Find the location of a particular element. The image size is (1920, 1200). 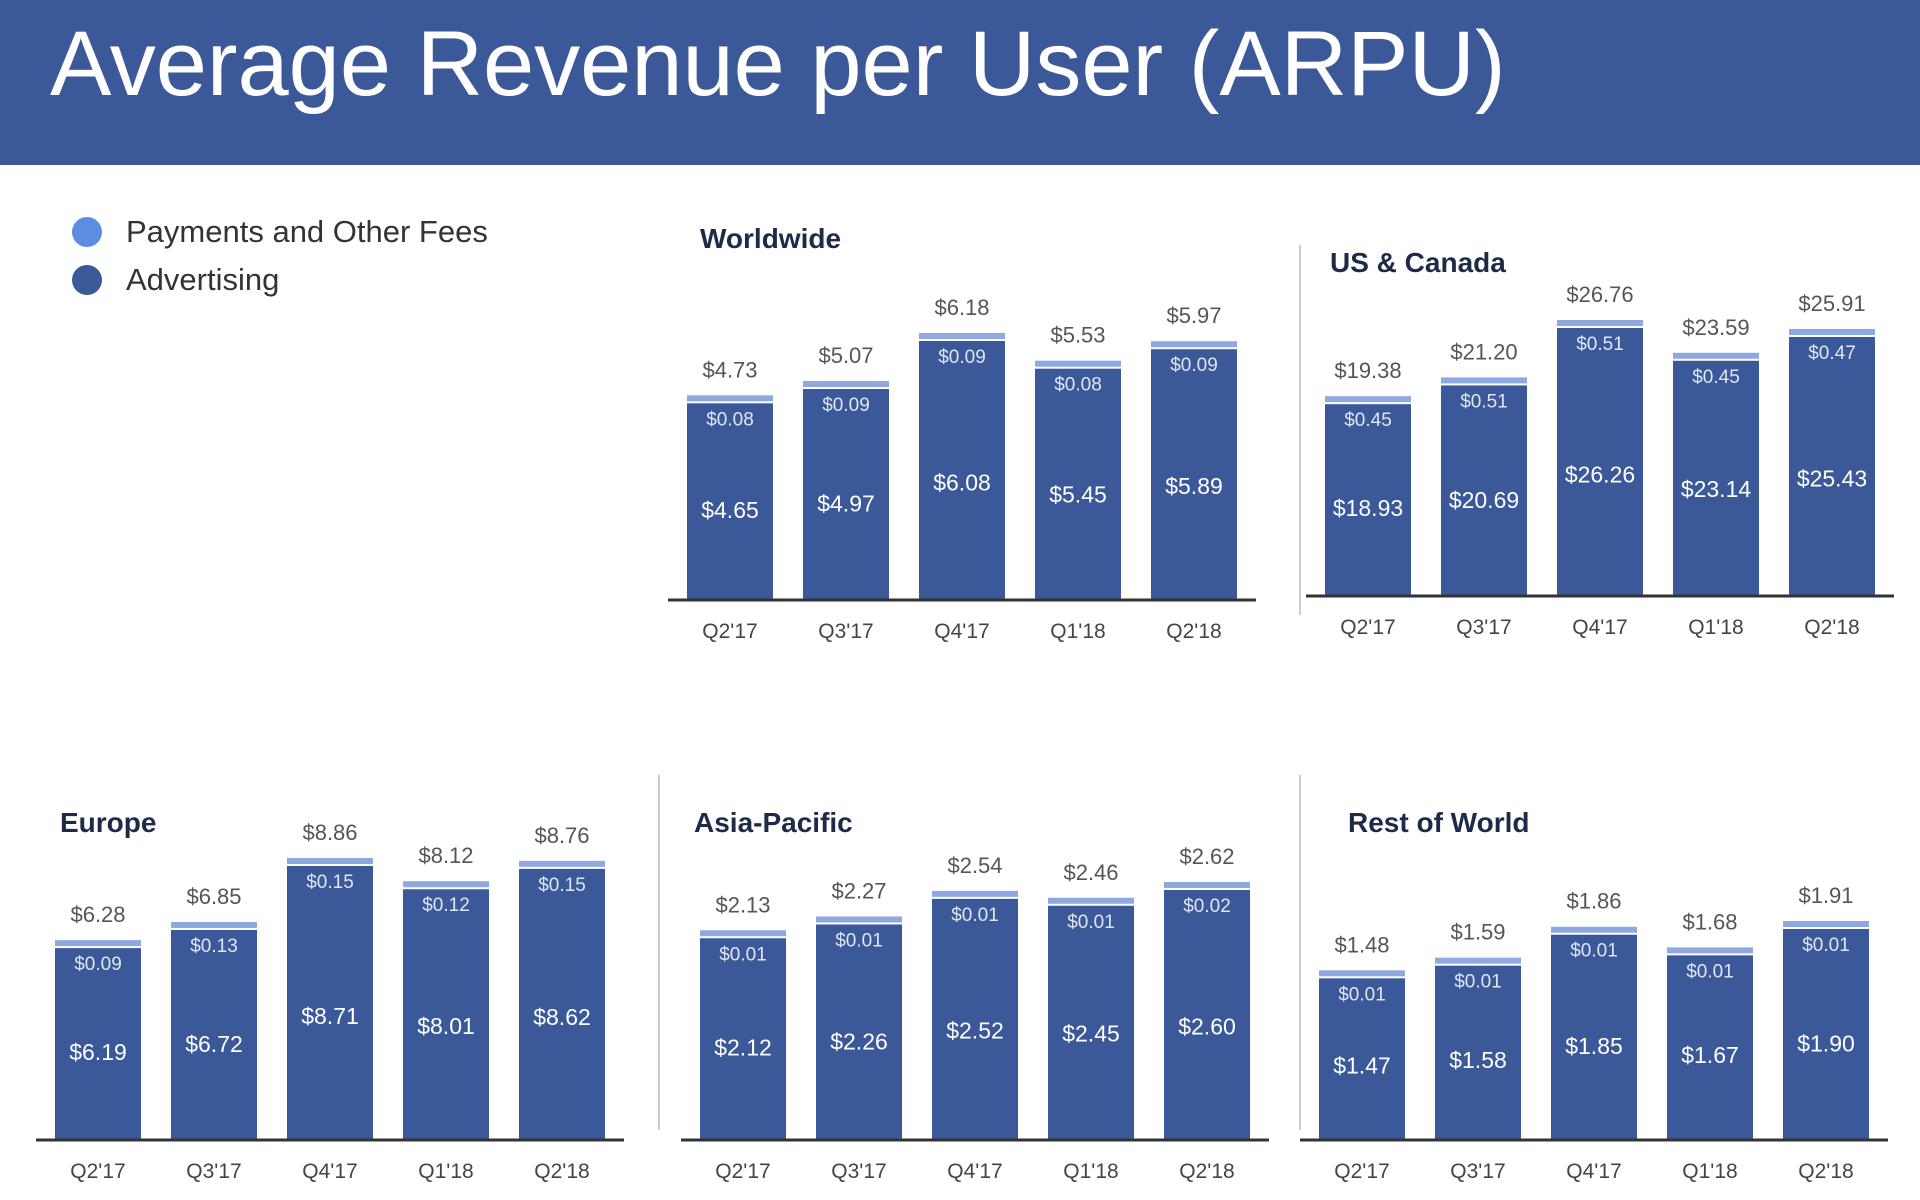

legend-item-advertising: Advertising is located at coordinates (280, 280).